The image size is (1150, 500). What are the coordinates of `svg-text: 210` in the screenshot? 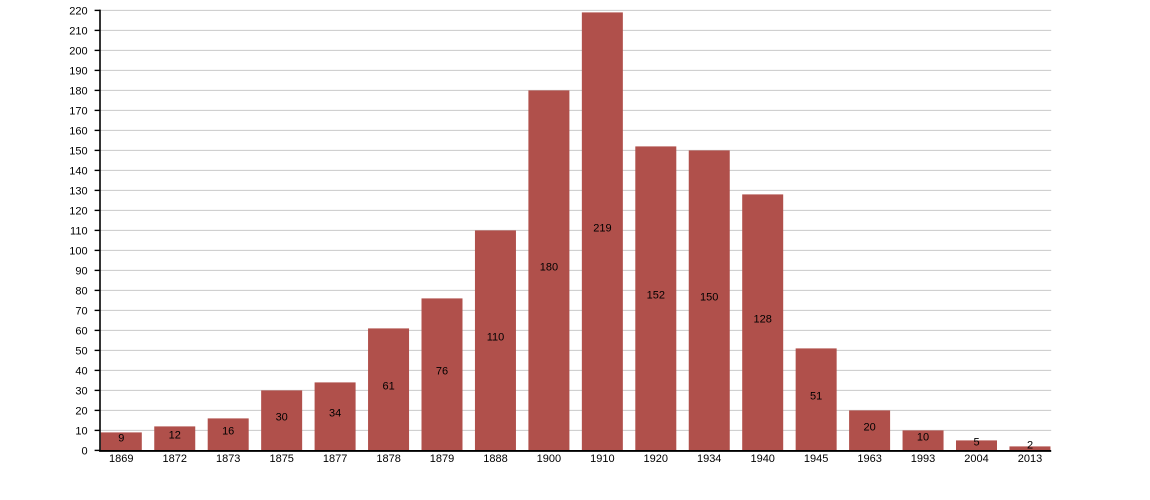 It's located at (78, 32).